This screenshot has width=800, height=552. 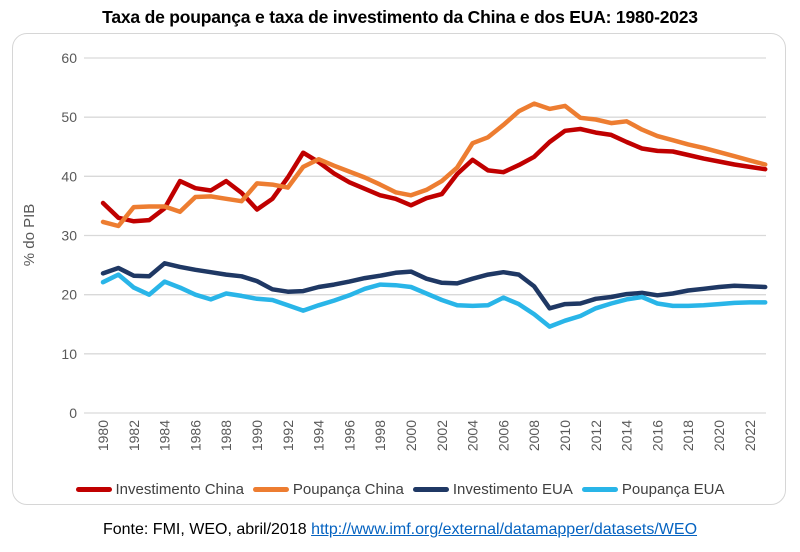 I want to click on x-tick-label-1982: 1982, so click(x=134, y=435).